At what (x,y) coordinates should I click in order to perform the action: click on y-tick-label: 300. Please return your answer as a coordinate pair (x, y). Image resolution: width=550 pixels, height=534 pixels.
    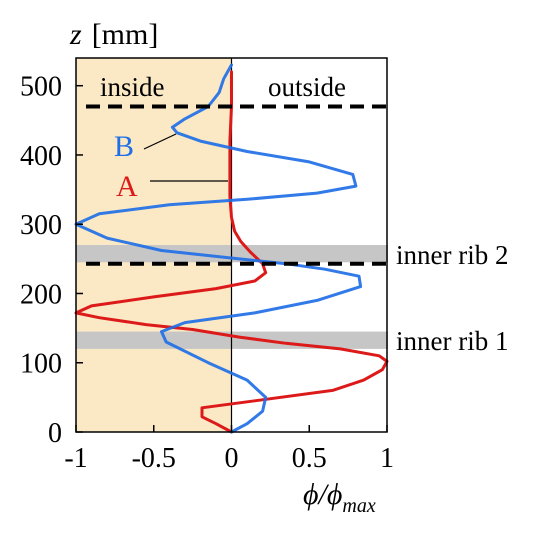
    Looking at the image, I should click on (41, 225).